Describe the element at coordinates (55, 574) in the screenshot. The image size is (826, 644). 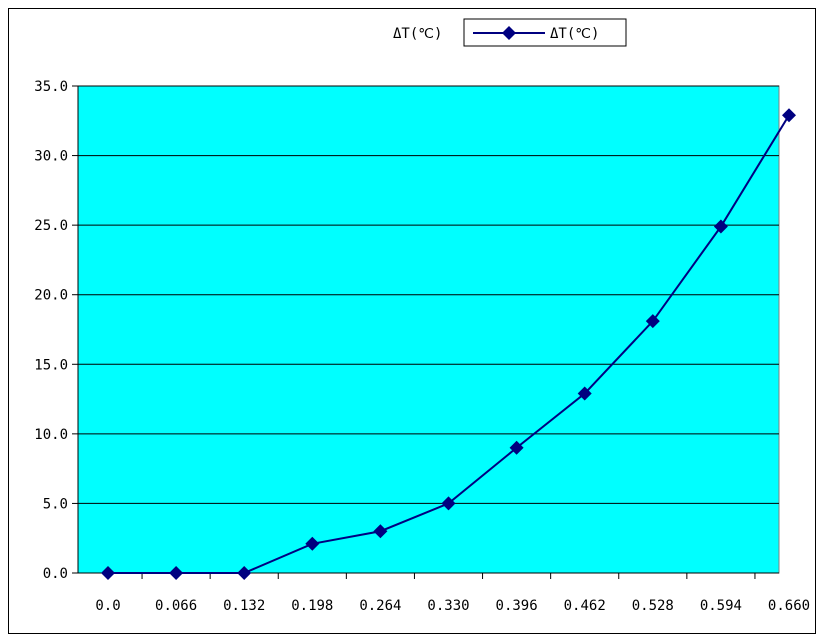
I see `y-tick-label: 0.0` at that location.